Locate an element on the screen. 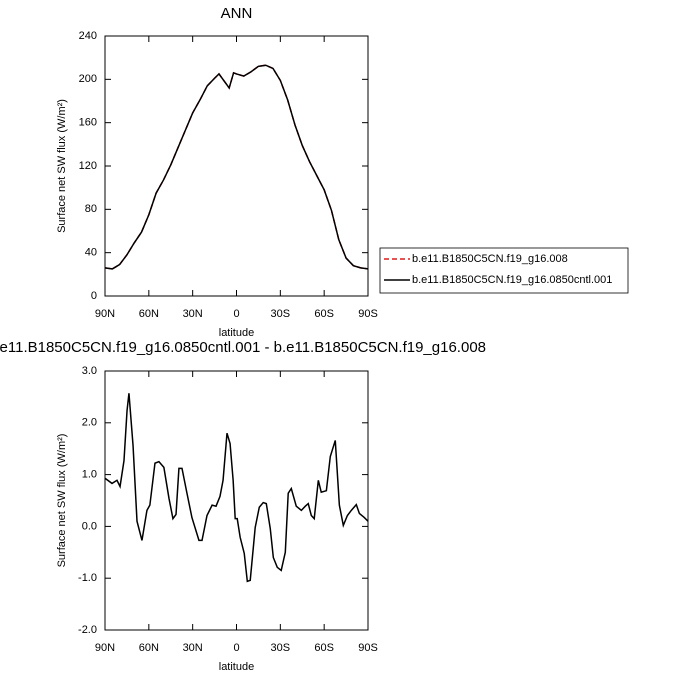  y-tick-label: 120 is located at coordinates (88, 166).